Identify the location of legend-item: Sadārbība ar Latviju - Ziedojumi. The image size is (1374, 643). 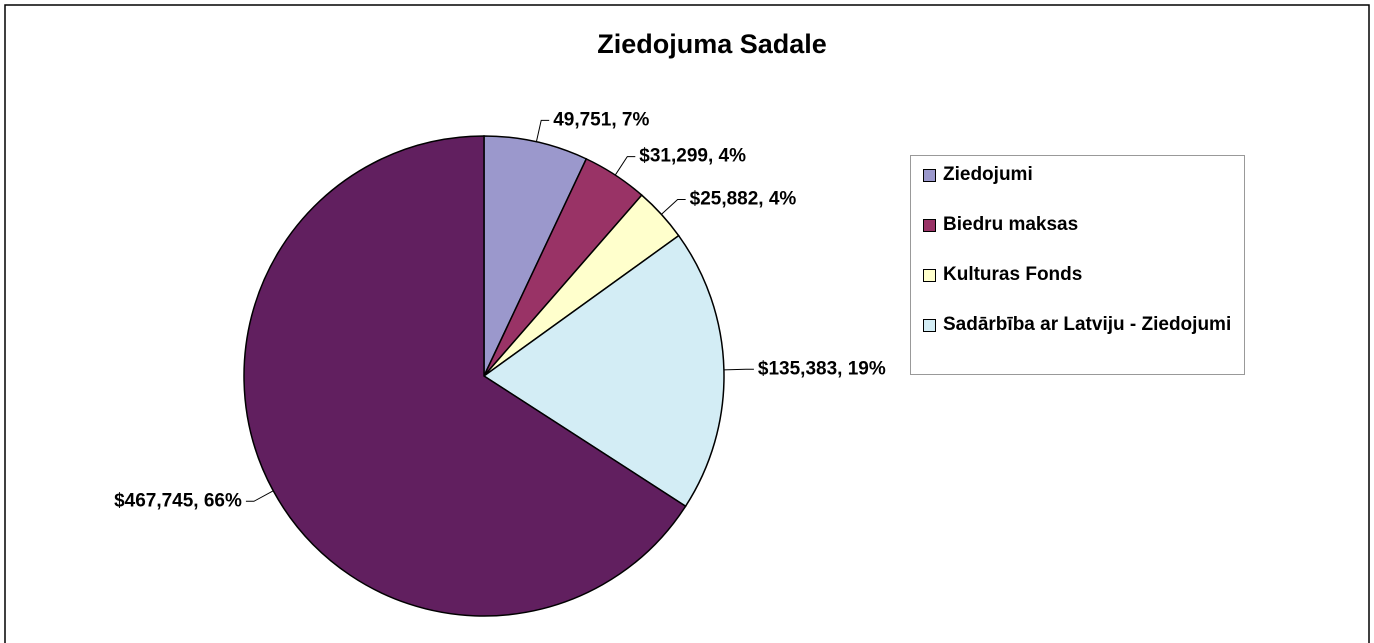
(1077, 325).